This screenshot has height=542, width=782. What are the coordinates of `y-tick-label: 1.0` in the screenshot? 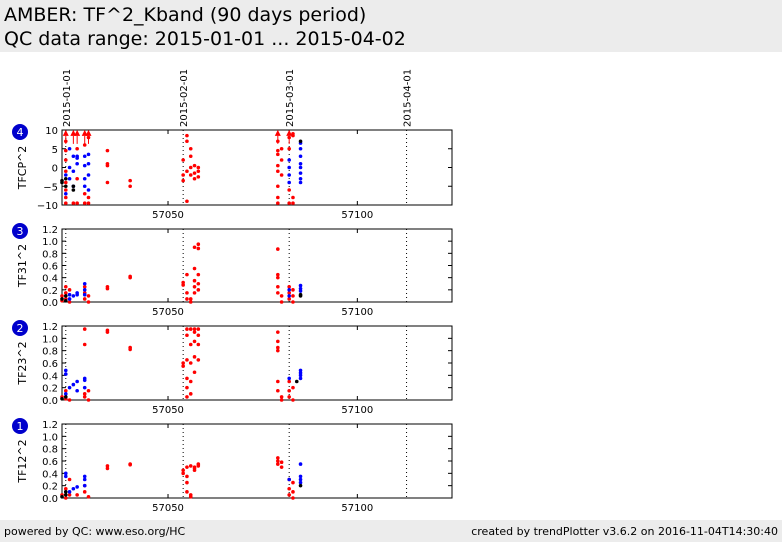 It's located at (50, 242).